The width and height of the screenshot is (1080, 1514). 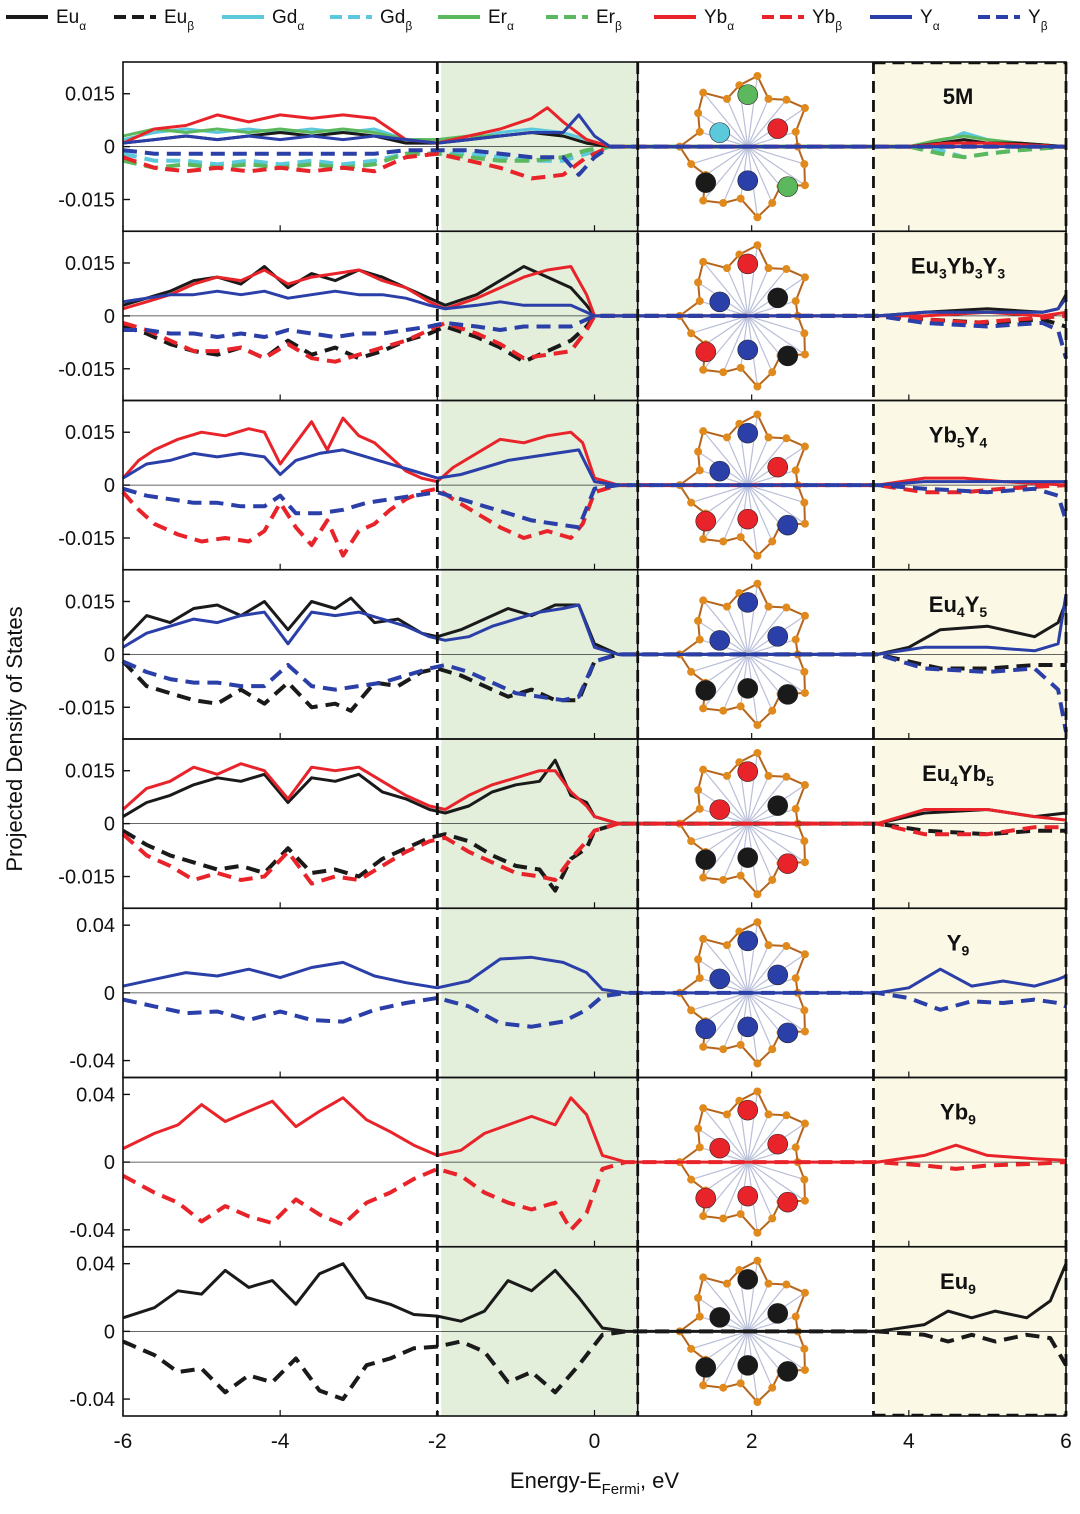 I want to click on series-gd-beta, so click(x=594, y=155).